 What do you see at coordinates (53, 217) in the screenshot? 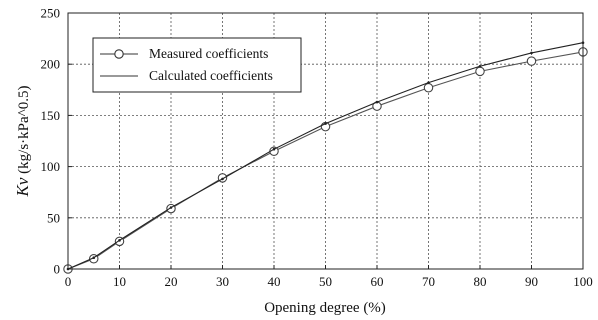
I see `y-tick-label-50: 50` at bounding box center [53, 217].